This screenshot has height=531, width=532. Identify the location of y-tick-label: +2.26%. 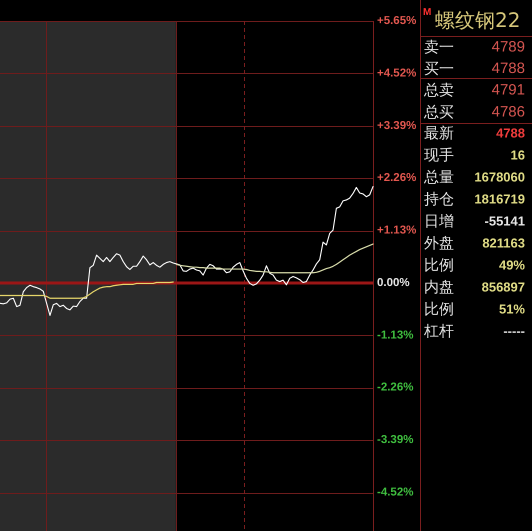
(396, 178).